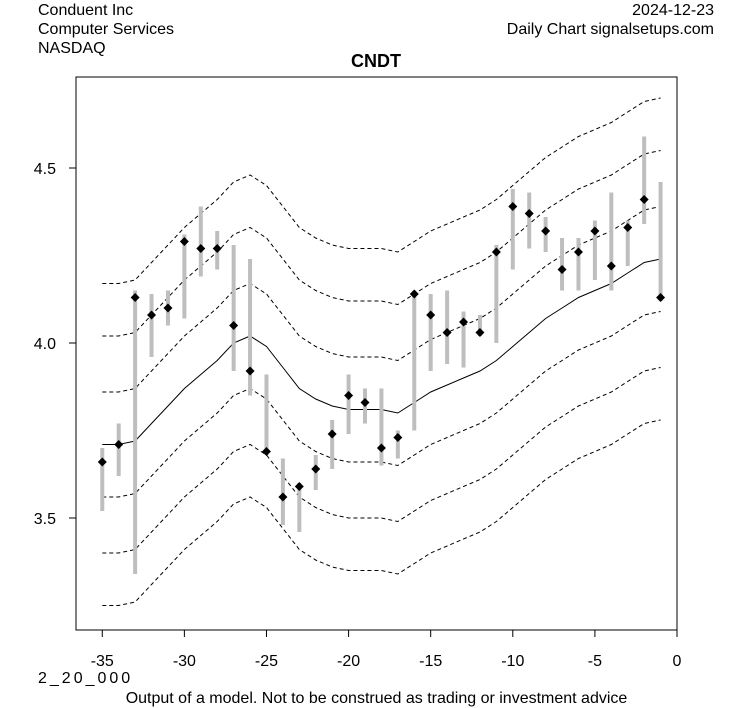 This screenshot has height=708, width=753. Describe the element at coordinates (184, 661) in the screenshot. I see `x-tick-label: -30` at that location.